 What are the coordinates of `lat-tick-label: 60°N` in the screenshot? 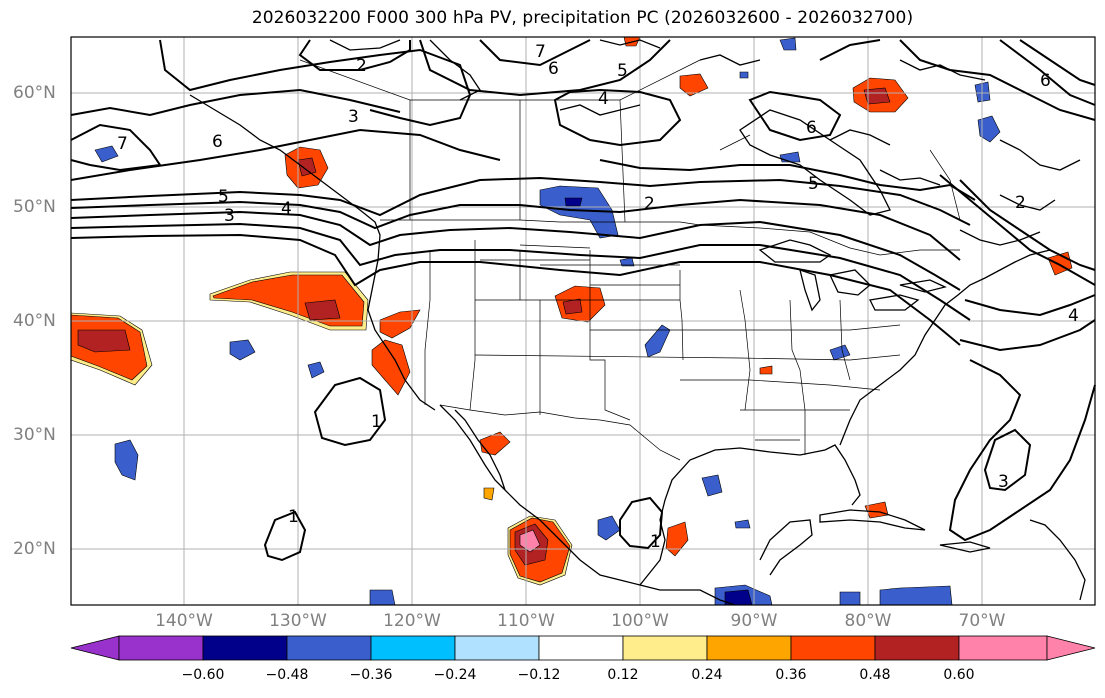 It's located at (34, 93).